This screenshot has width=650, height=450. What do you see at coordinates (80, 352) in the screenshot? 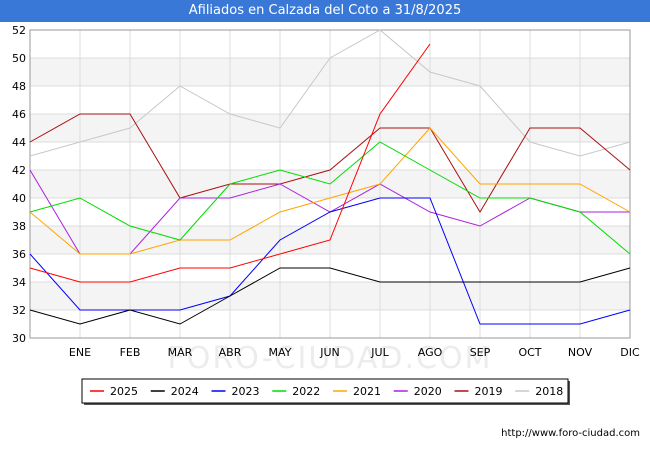
I see `x-tick-label: ENE` at bounding box center [80, 352].